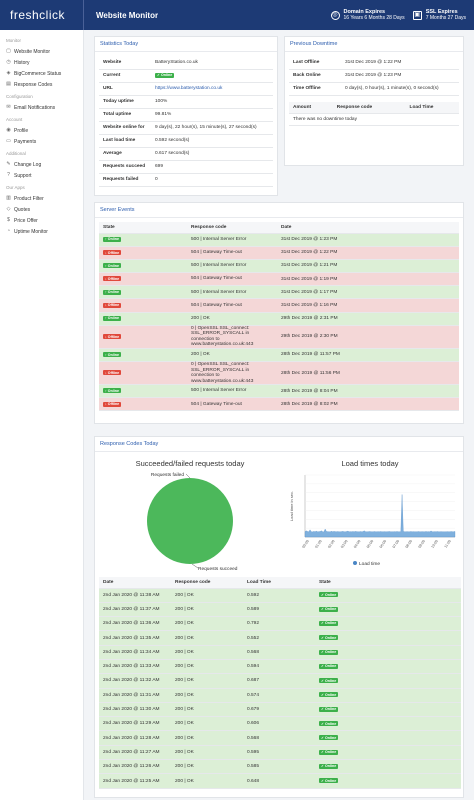 Image resolution: width=474 pixels, height=800 pixels. I want to click on website-url-link: https://www.batterystation.co.uk, so click(189, 88).